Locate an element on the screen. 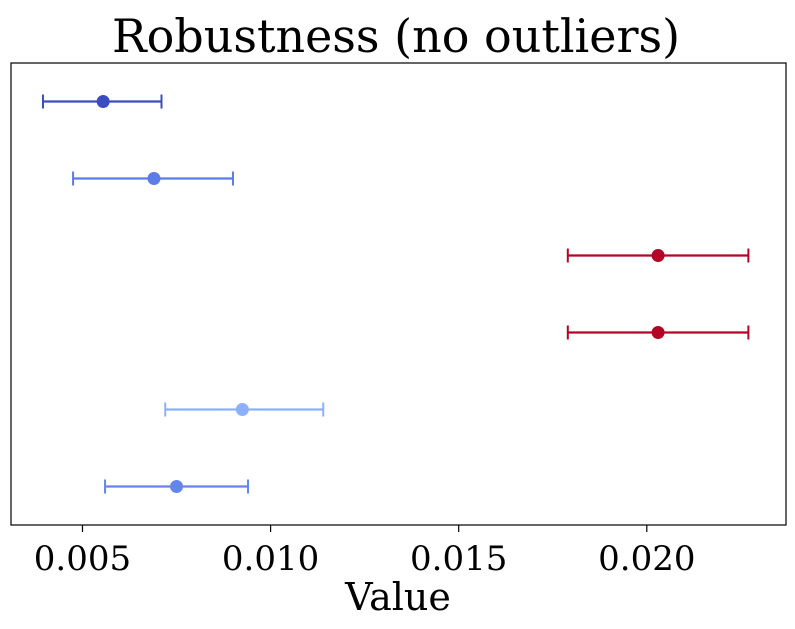  x-axis: 0.005 0.010 0.015 0.020 is located at coordinates (364, 552).